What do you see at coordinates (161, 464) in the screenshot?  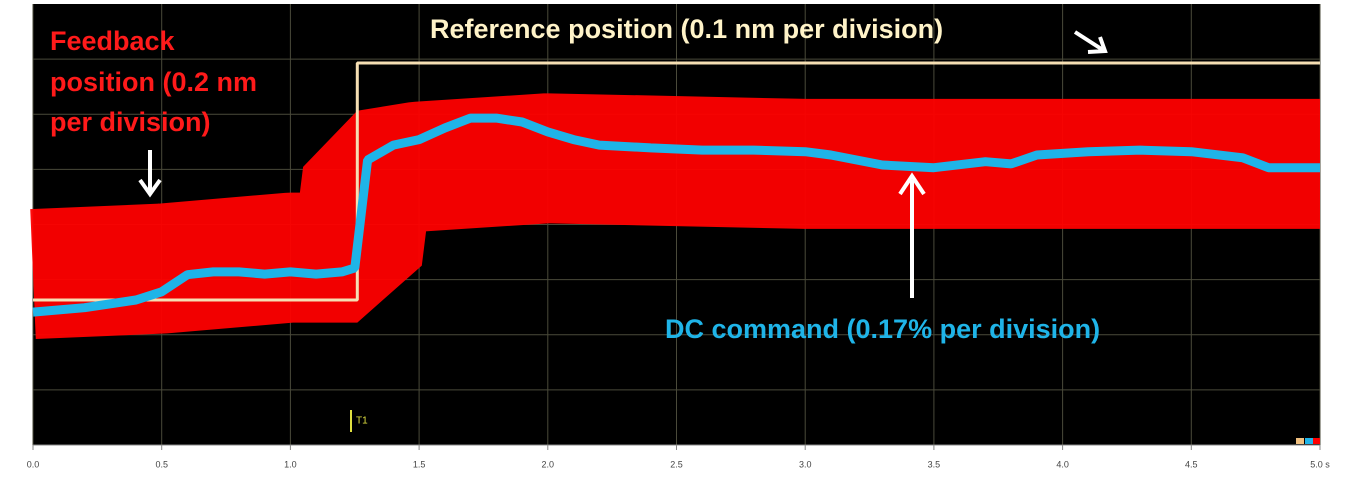 I see `x-tick-label: 0.5` at bounding box center [161, 464].